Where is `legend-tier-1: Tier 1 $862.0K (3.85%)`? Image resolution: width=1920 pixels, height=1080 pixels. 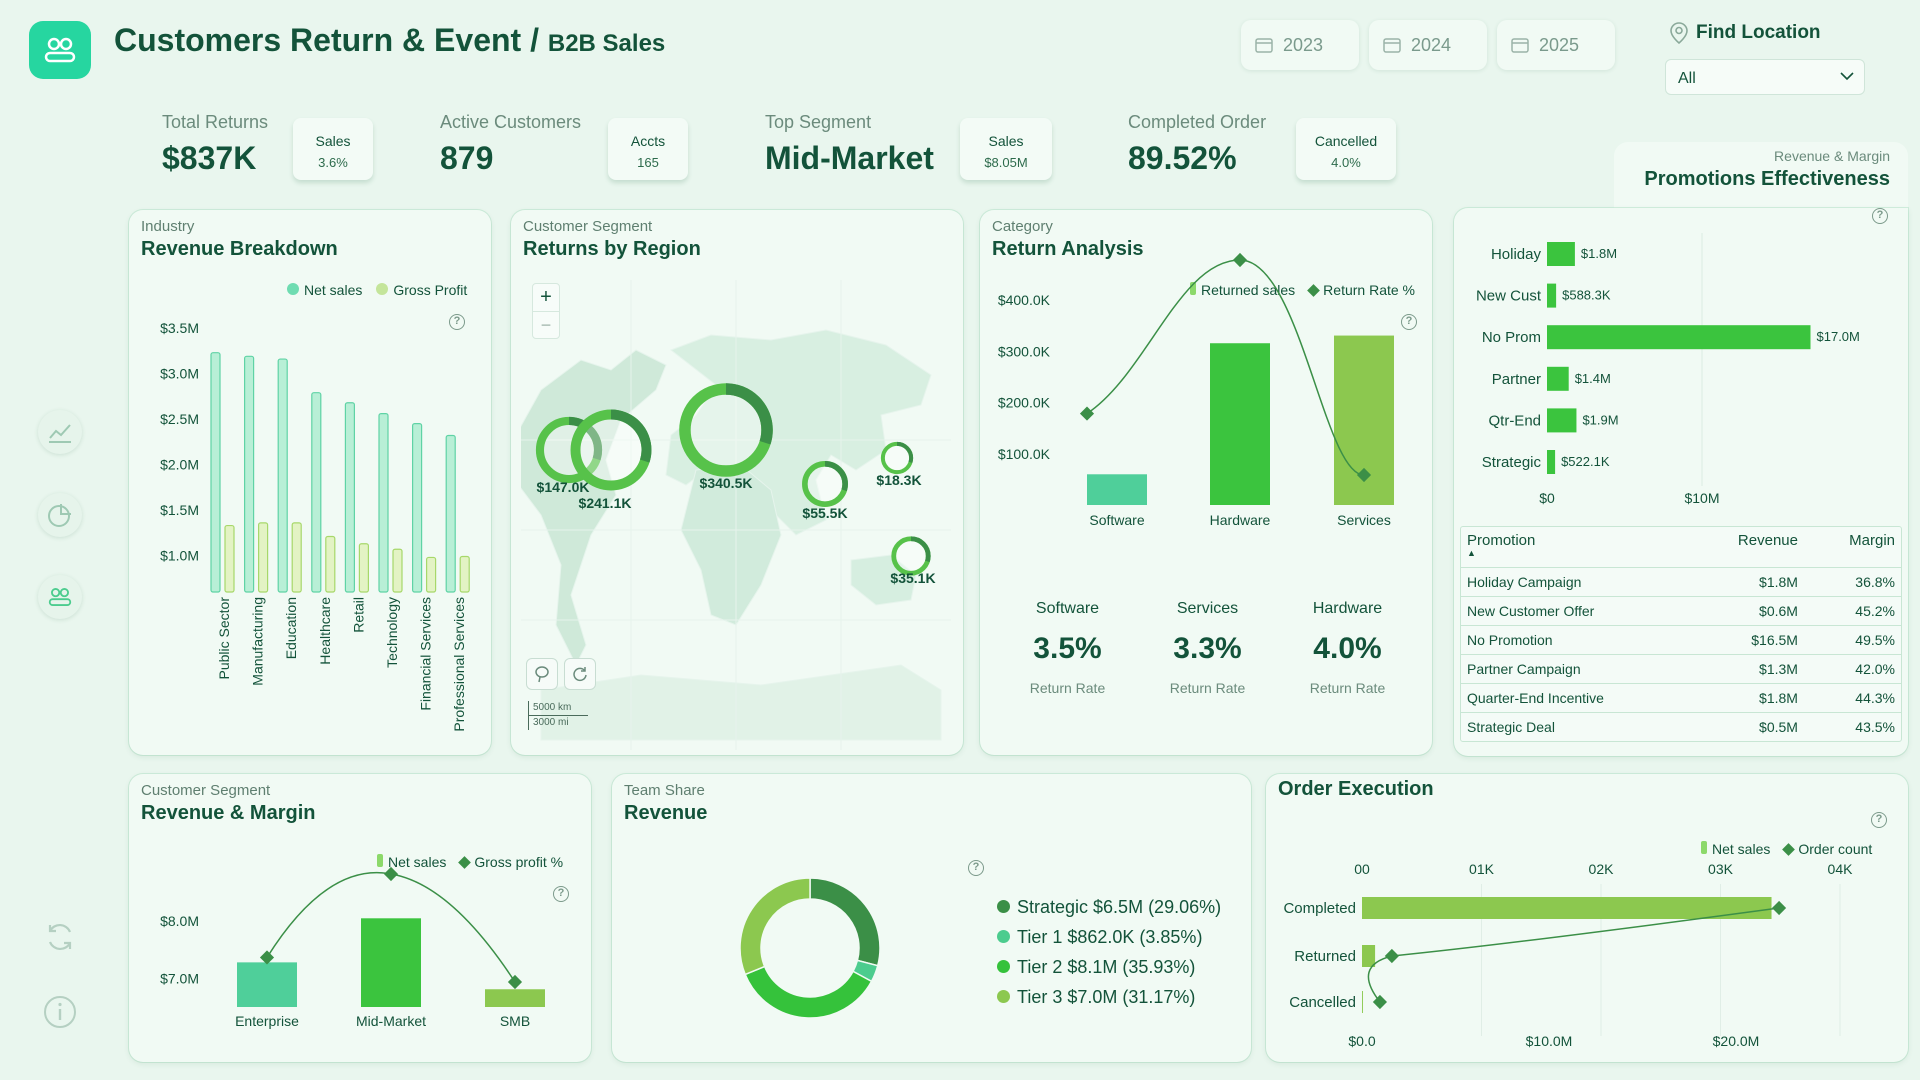 legend-tier-1: Tier 1 $862.0K (3.85%) is located at coordinates (1109, 937).